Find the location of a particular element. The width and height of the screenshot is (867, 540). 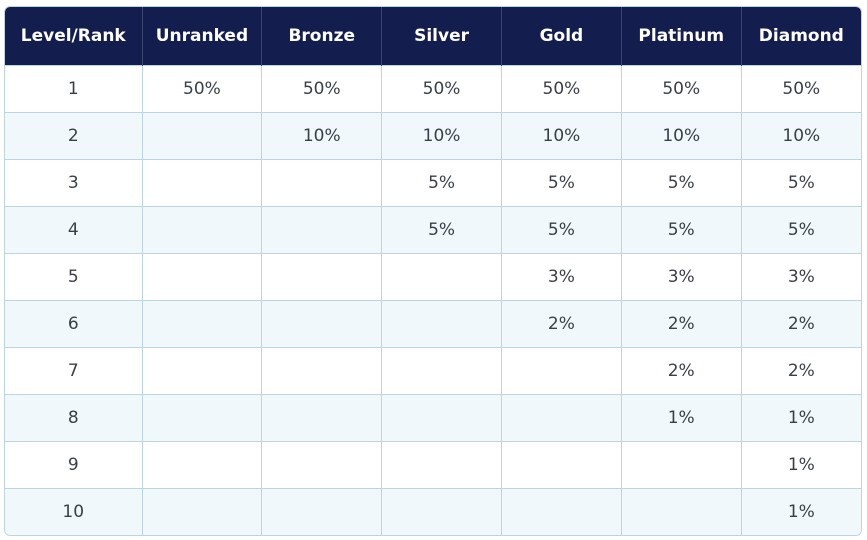

cell-level: 7 is located at coordinates (74, 371).